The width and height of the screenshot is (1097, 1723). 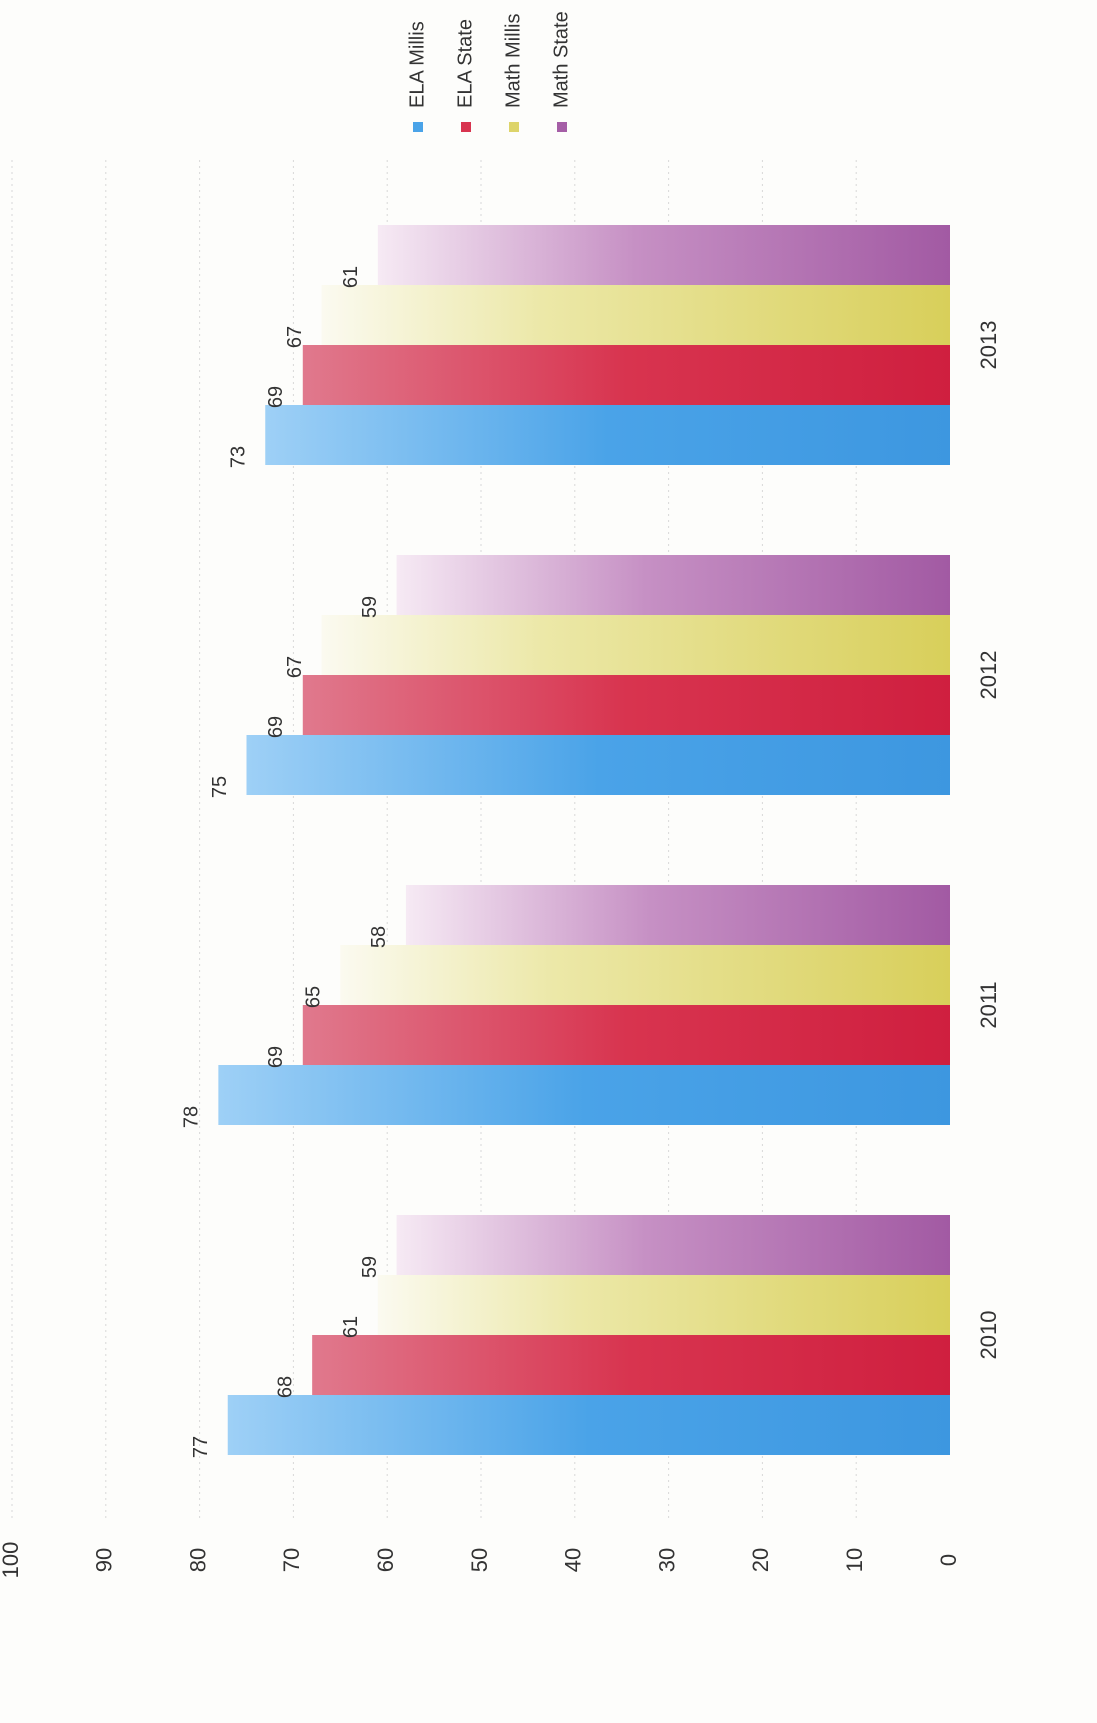 What do you see at coordinates (417, 64) in the screenshot?
I see `legend-label: ELA Millis` at bounding box center [417, 64].